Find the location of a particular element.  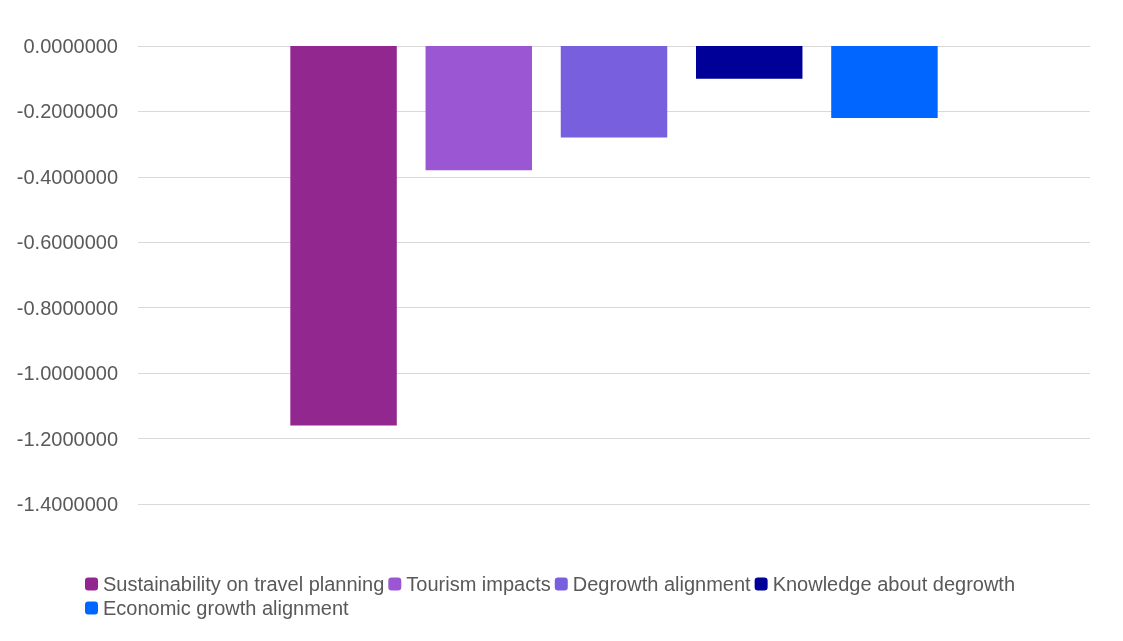

legend-label: Knowledge about degrowth is located at coordinates (894, 584).